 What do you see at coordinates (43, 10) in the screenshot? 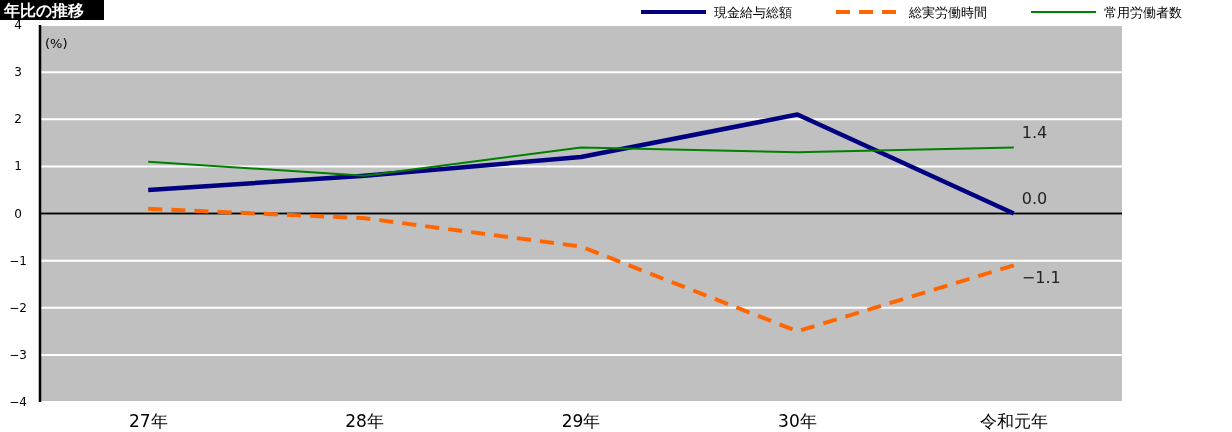
I see `chart-title: 年比の推移` at bounding box center [43, 10].